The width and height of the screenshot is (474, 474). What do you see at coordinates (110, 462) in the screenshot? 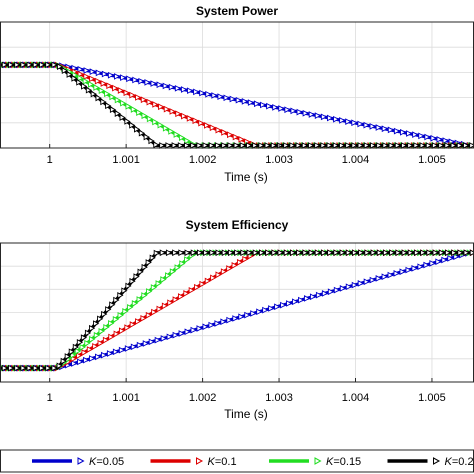
I see `legend-value: =0.05` at bounding box center [110, 462].